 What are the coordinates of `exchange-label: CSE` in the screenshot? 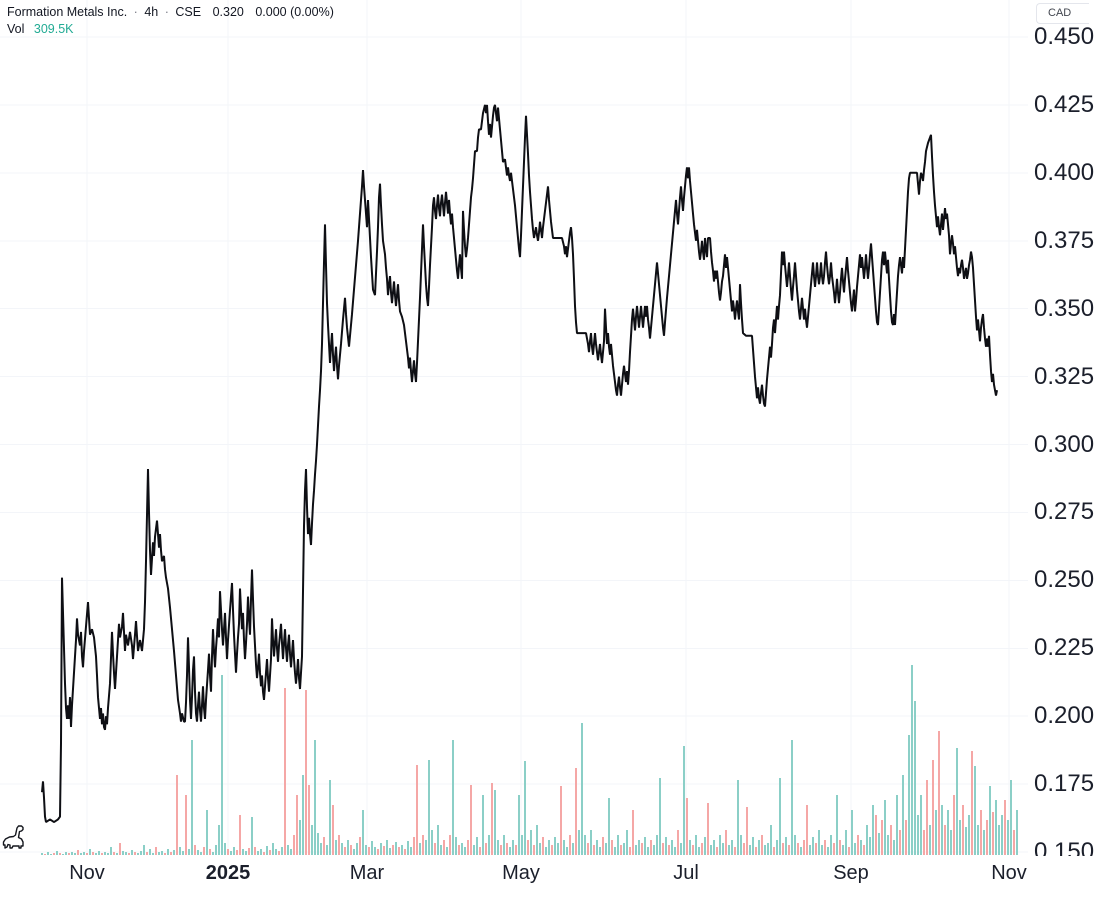 It's located at (188, 12).